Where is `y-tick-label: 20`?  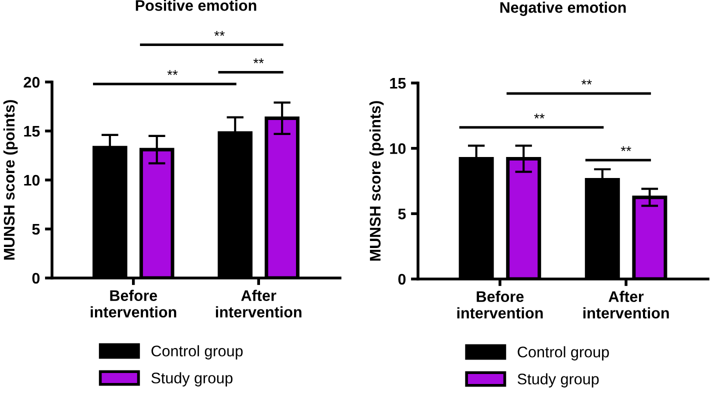 y-tick-label: 20 is located at coordinates (32, 82).